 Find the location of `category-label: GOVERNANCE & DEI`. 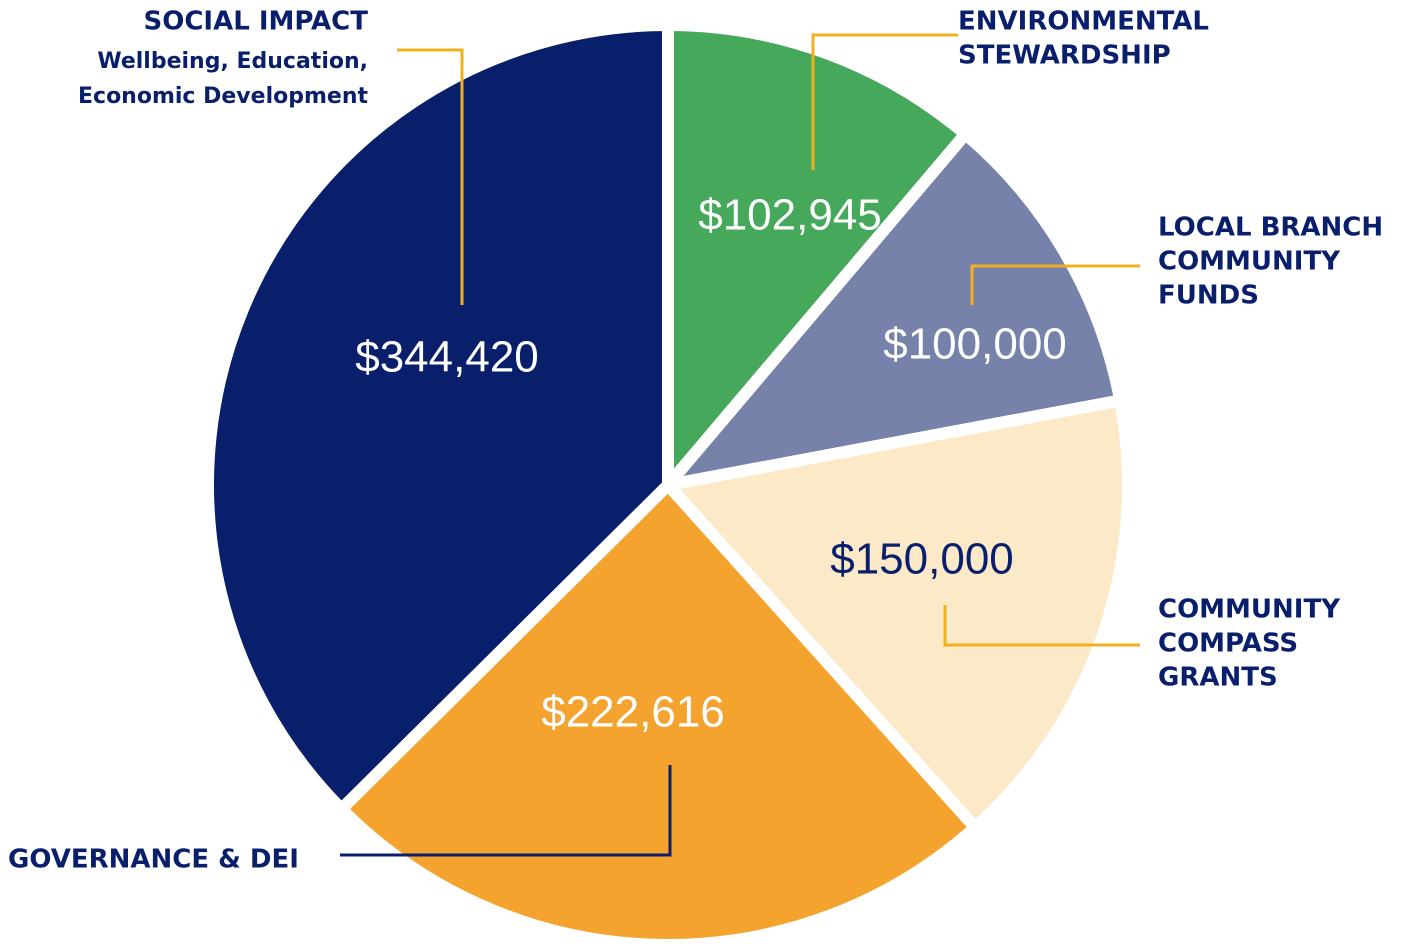

category-label: GOVERNANCE & DEI is located at coordinates (153, 860).